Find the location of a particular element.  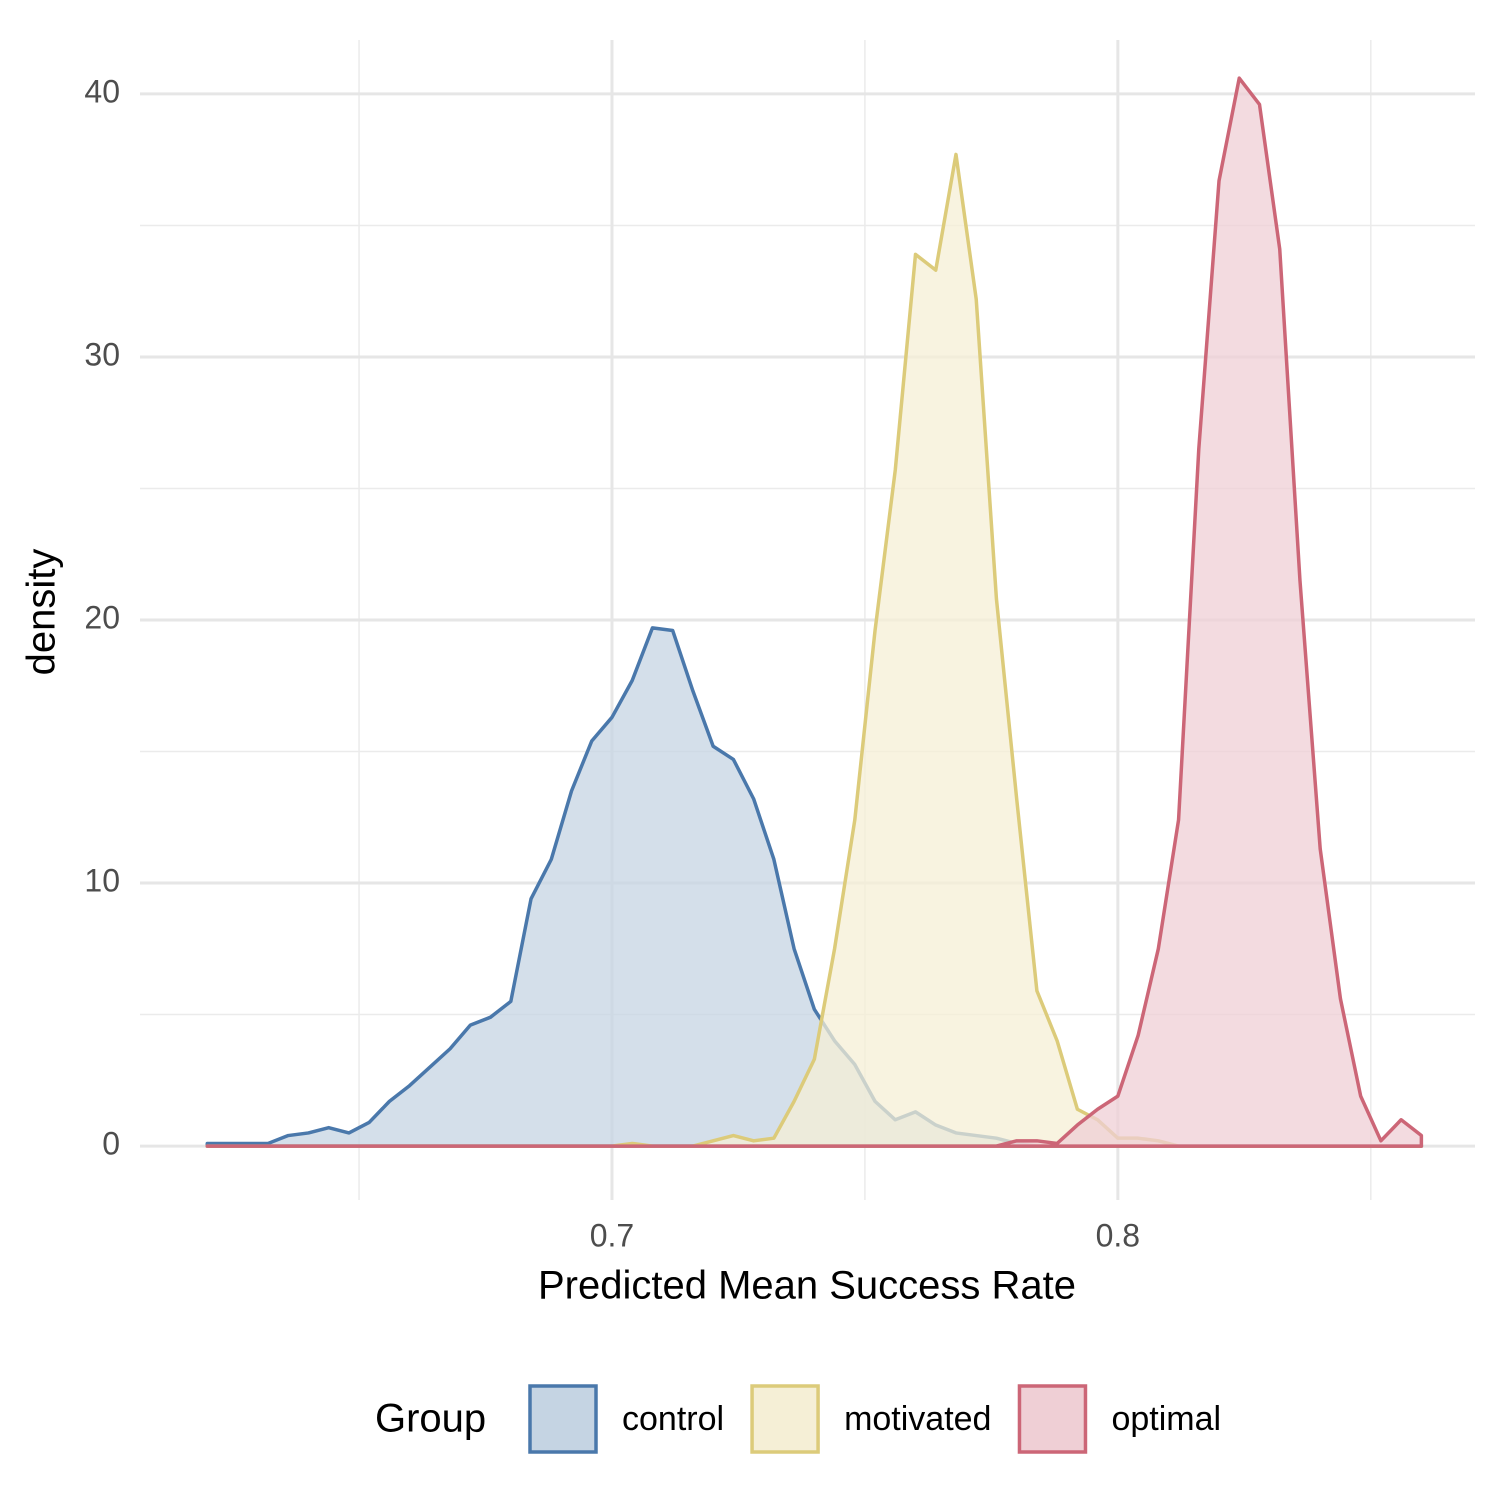

legend-title: Group is located at coordinates (430, 1419).